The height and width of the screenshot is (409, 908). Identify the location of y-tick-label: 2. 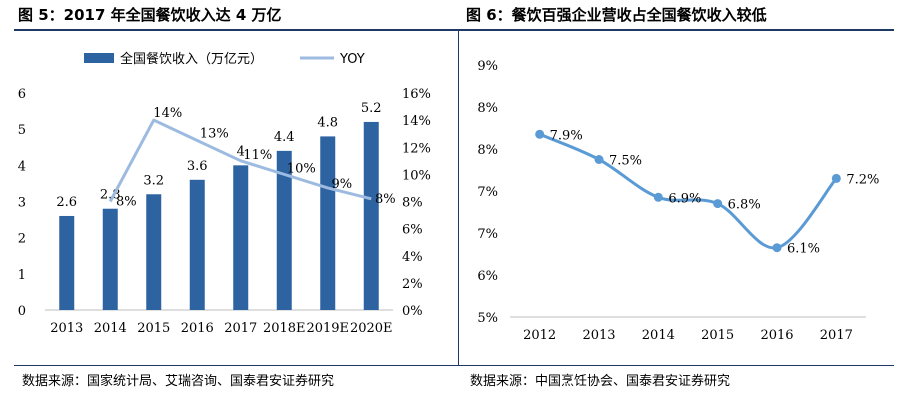
(22, 239).